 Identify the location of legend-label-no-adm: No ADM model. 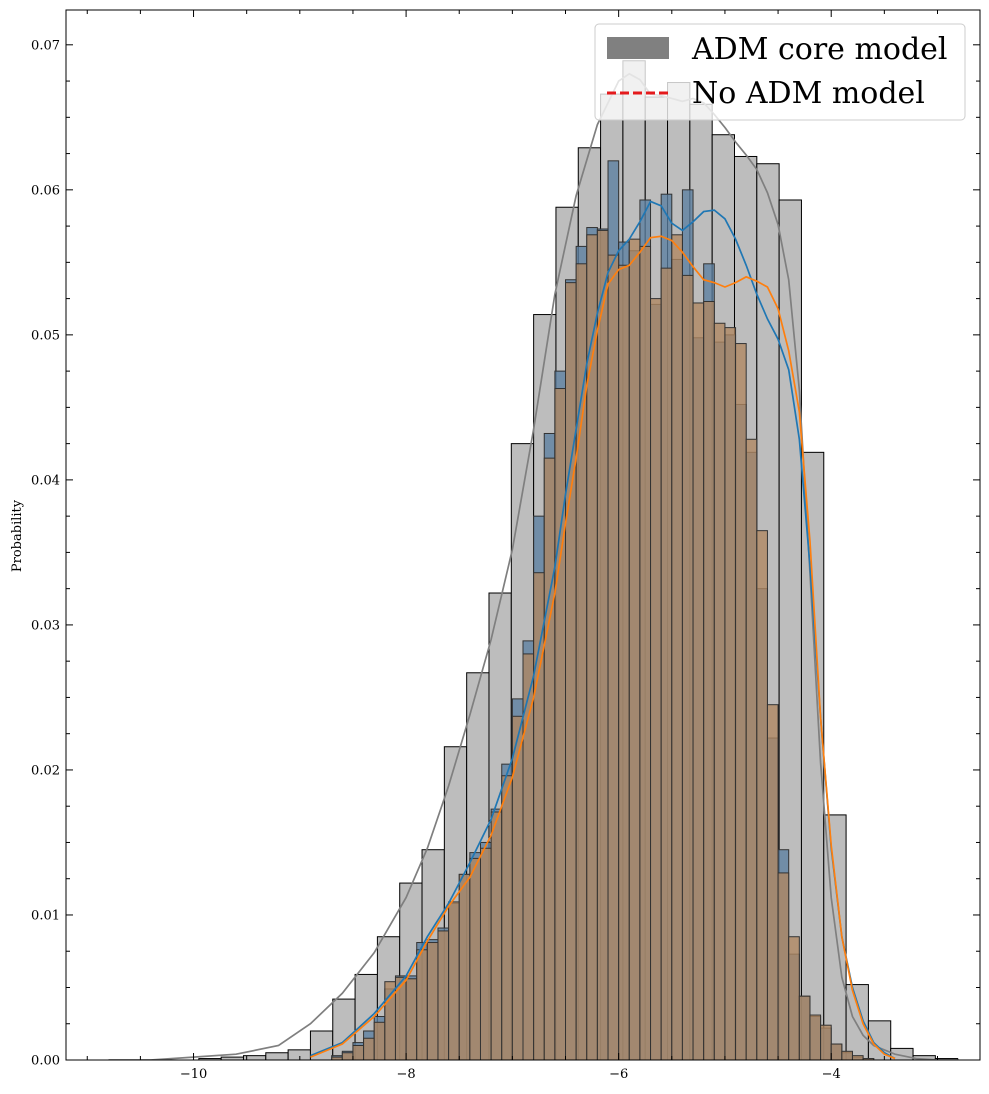
(808, 93).